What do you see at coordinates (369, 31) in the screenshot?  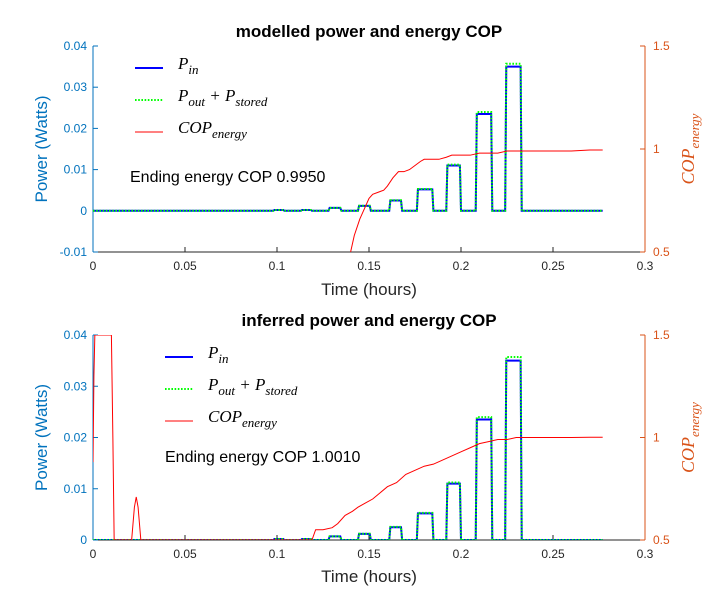 I see `chart-title: modelled power and energy COP` at bounding box center [369, 31].